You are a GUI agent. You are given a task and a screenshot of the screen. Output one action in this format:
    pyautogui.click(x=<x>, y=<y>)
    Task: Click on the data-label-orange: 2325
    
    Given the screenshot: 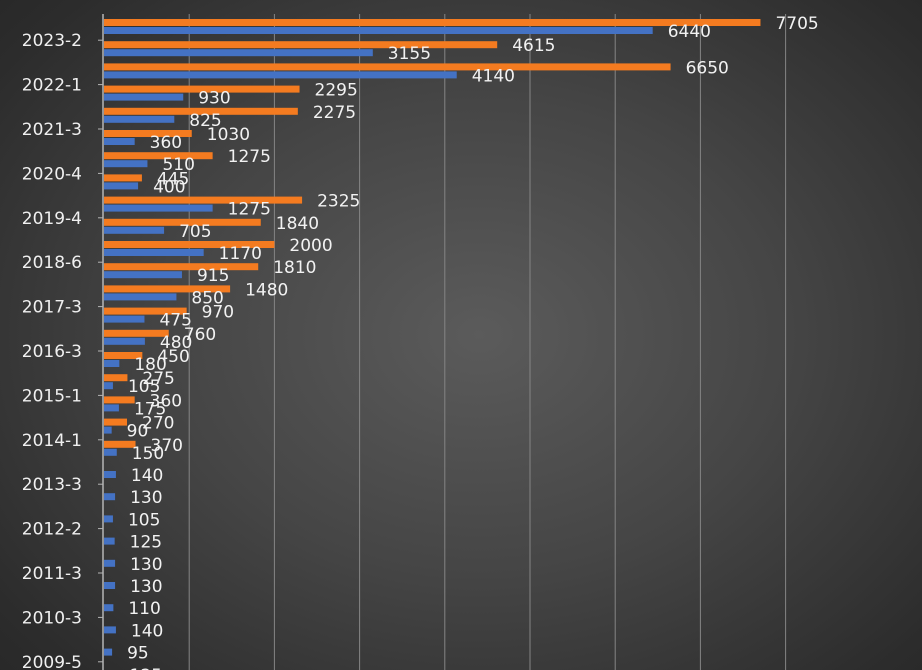 What is the action you would take?
    pyautogui.click(x=338, y=202)
    